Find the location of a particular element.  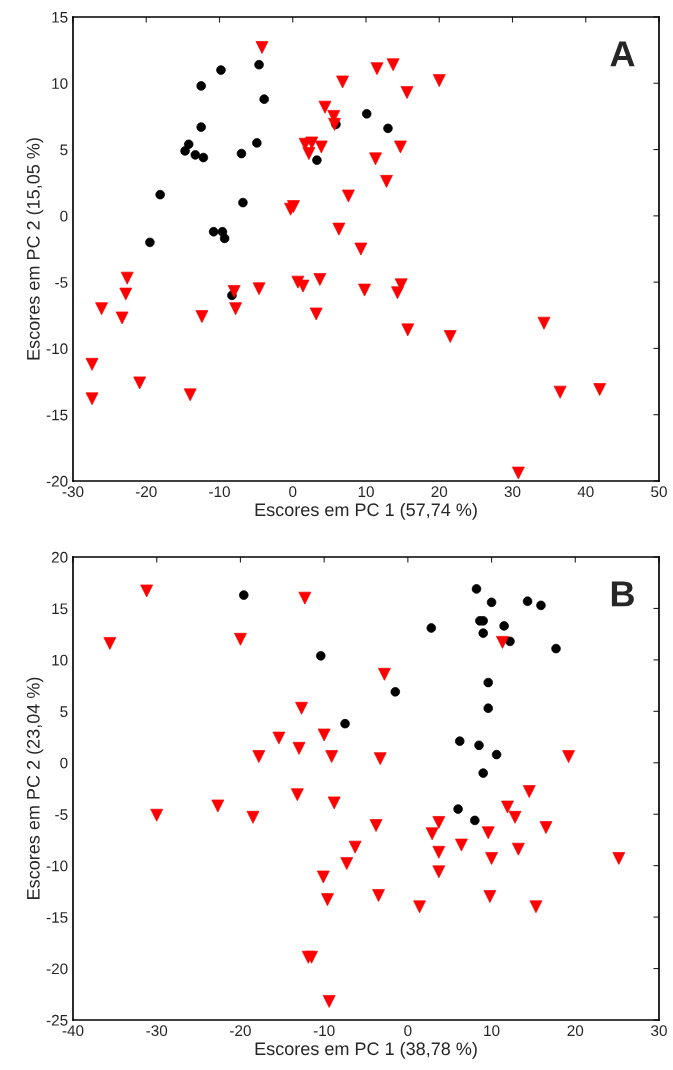

x-tick-label: 50 is located at coordinates (659, 492).